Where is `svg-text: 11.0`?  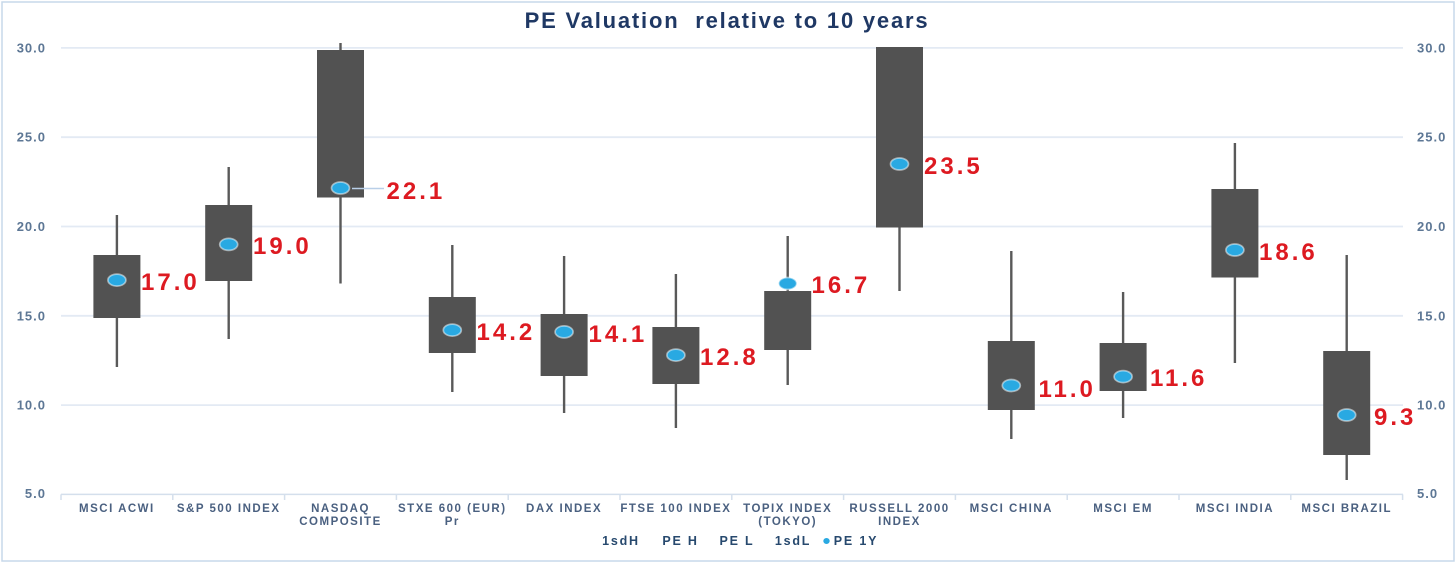 svg-text: 11.0 is located at coordinates (1067, 389).